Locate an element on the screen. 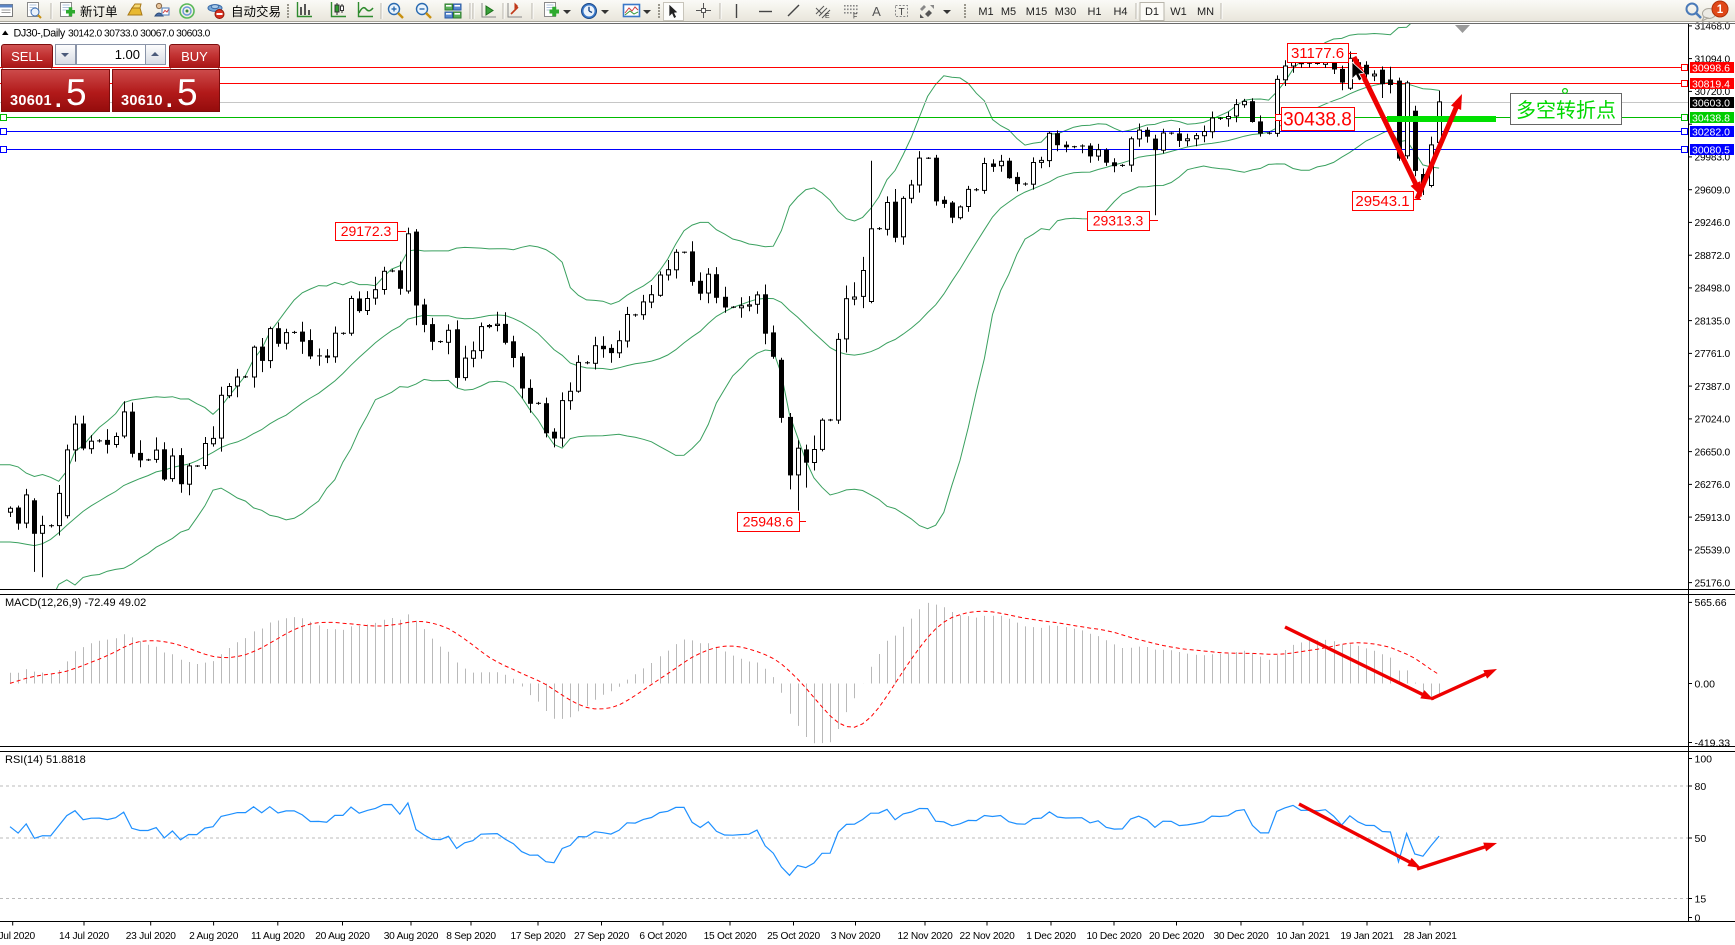 The image size is (1735, 945). svg-text: MACD(12,26,9) -72.49 49.02 is located at coordinates (75, 603).